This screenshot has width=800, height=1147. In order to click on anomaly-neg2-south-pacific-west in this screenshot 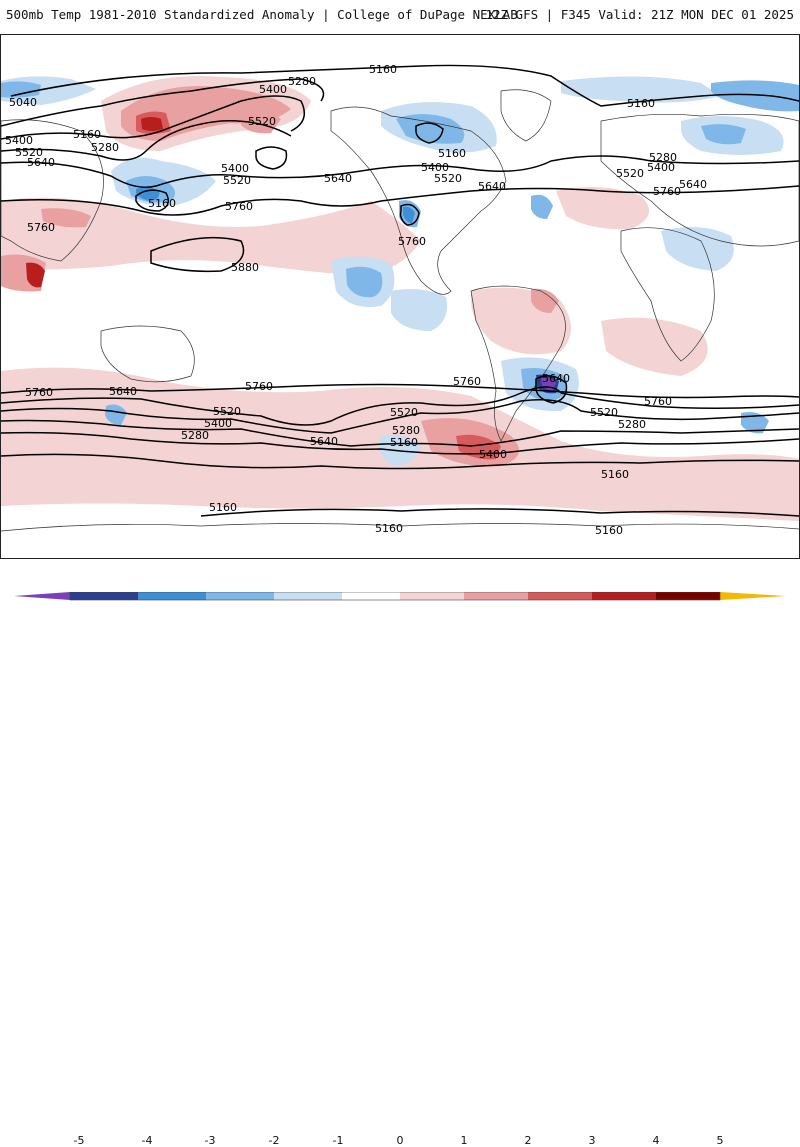, I will do `click(116, 414)`.